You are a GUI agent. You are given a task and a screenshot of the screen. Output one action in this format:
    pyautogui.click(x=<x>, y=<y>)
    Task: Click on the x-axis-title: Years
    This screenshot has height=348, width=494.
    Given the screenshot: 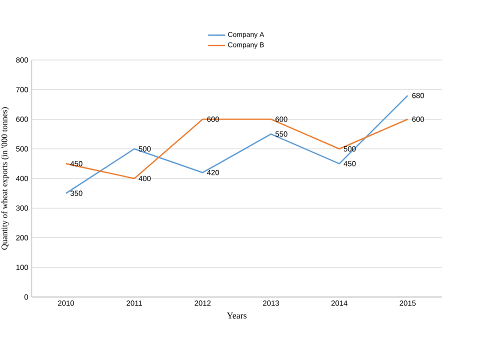 What is the action you would take?
    pyautogui.click(x=236, y=315)
    